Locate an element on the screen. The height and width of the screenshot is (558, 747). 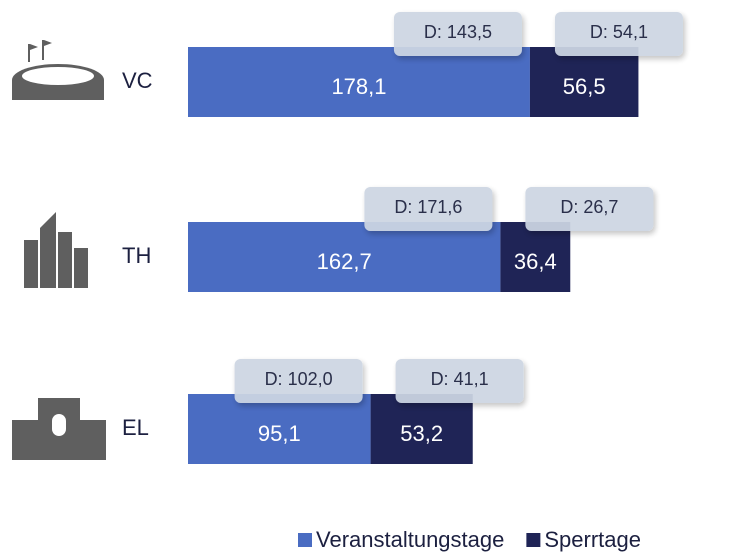
value-label: 56,5 is located at coordinates (584, 86).